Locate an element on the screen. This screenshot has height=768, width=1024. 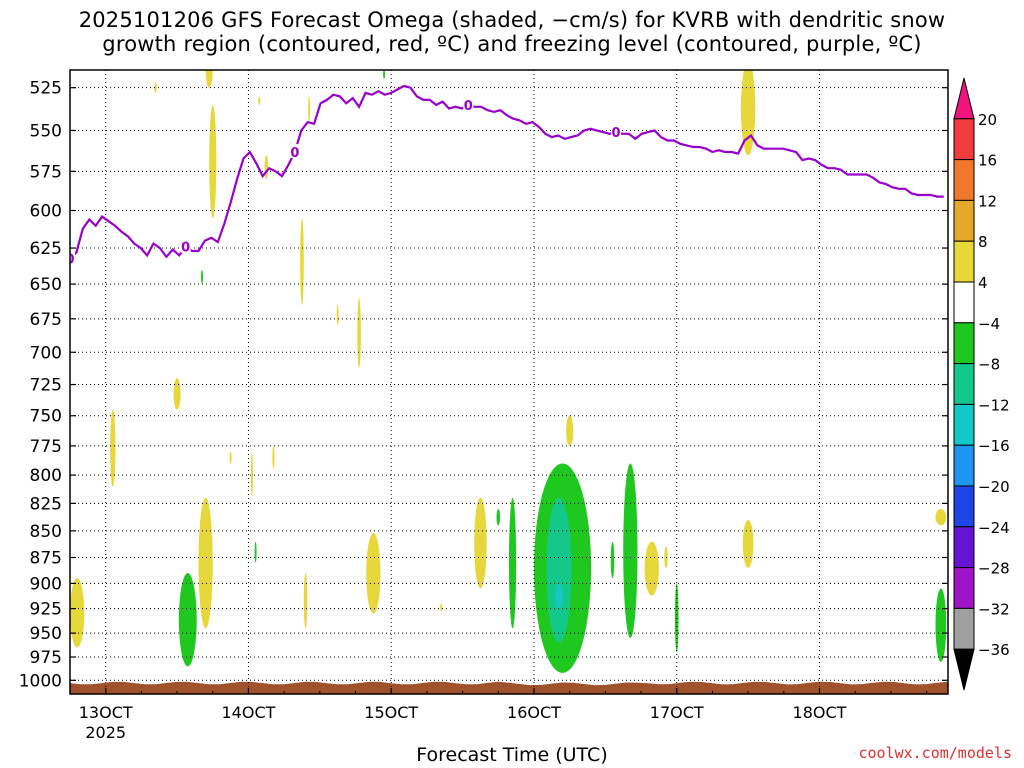
y-tick-label: 575 is located at coordinates (46, 172).